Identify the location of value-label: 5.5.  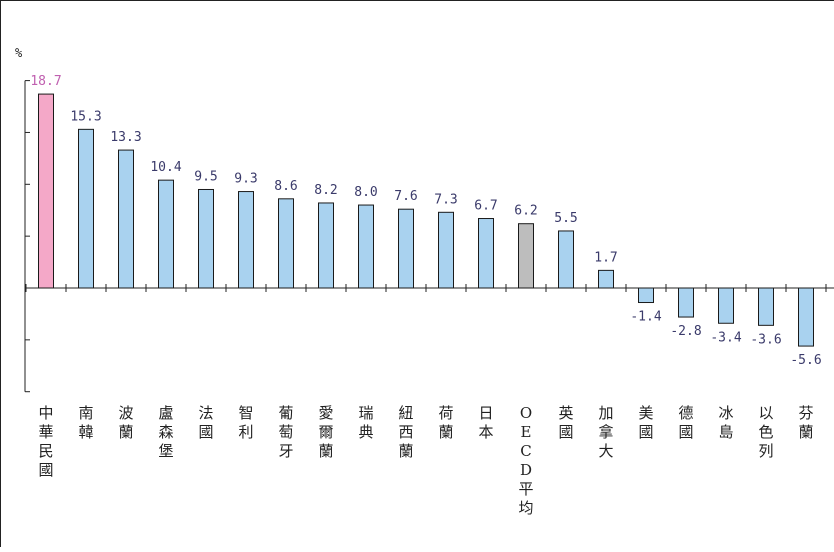
(565, 218).